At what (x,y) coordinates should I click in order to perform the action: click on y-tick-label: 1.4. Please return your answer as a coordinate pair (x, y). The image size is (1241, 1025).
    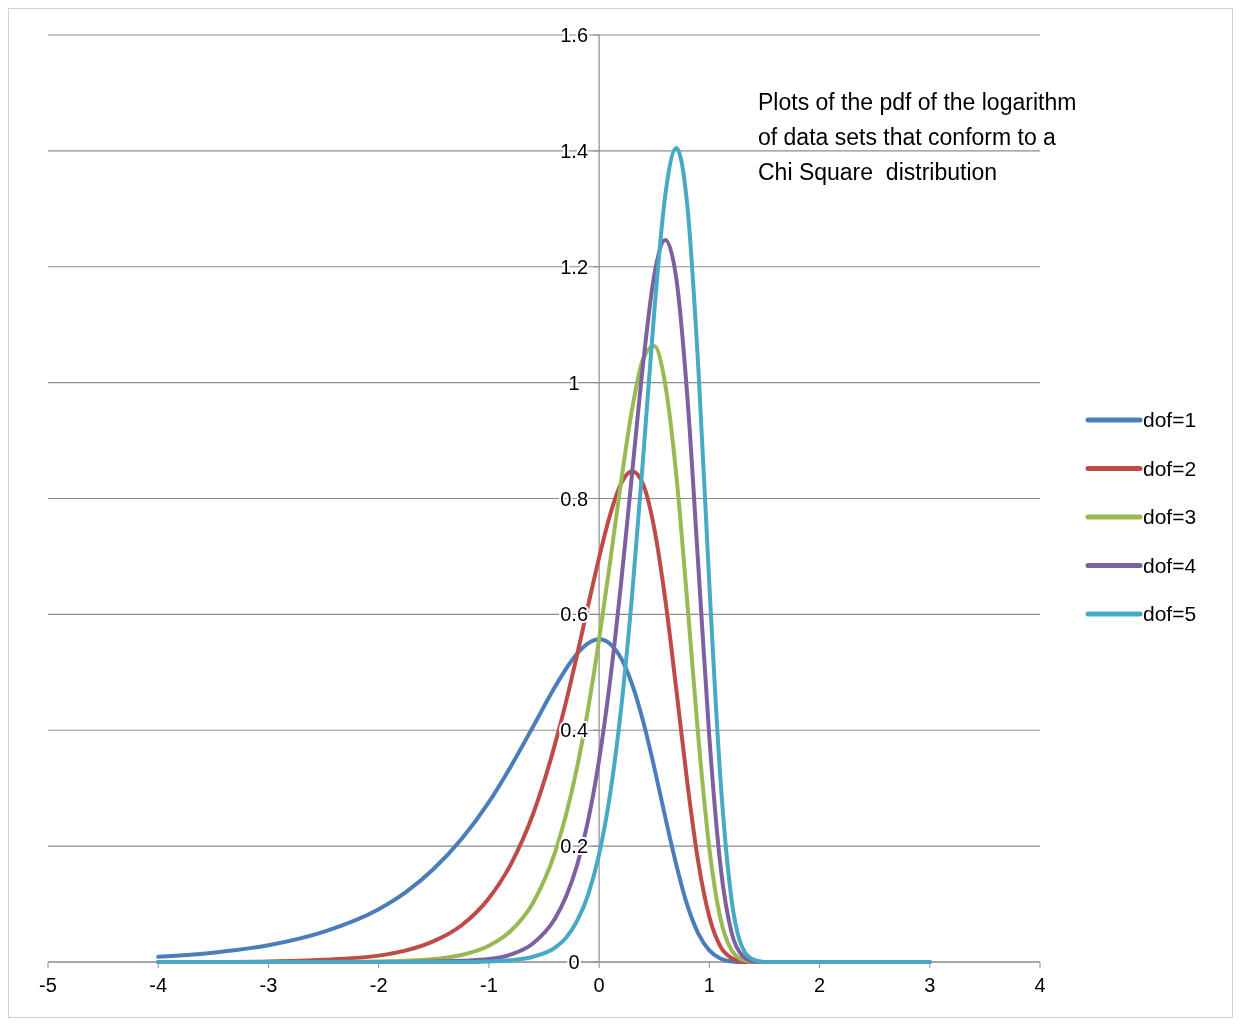
    Looking at the image, I should click on (574, 150).